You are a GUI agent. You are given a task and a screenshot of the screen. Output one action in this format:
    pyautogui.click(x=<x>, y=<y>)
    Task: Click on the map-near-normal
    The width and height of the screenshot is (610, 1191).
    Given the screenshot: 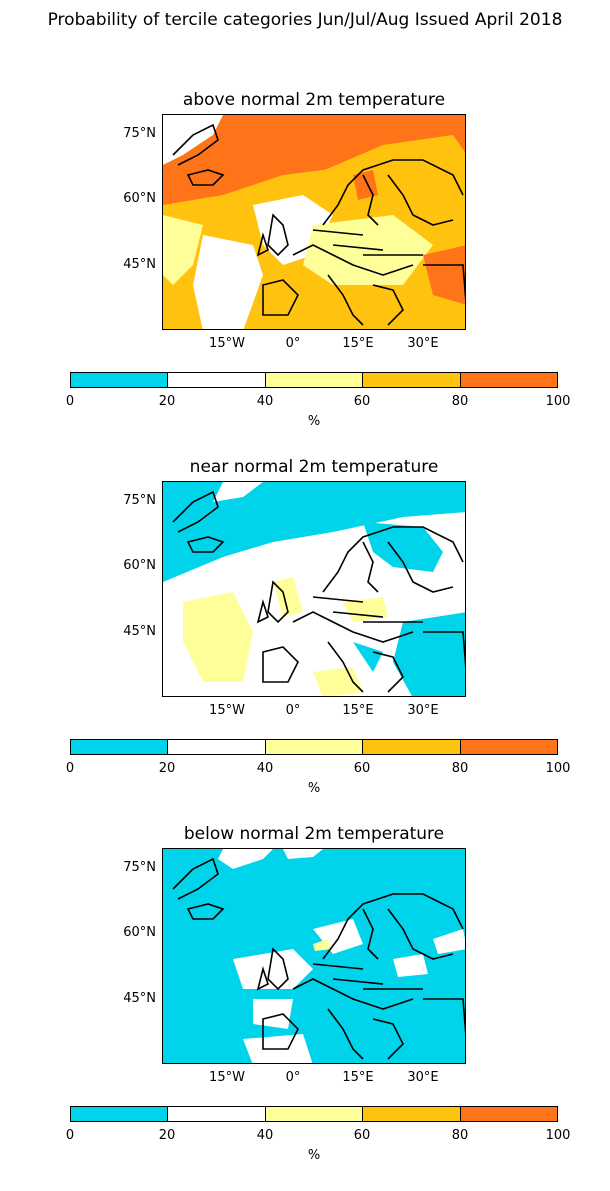 What is the action you would take?
    pyautogui.click(x=314, y=589)
    